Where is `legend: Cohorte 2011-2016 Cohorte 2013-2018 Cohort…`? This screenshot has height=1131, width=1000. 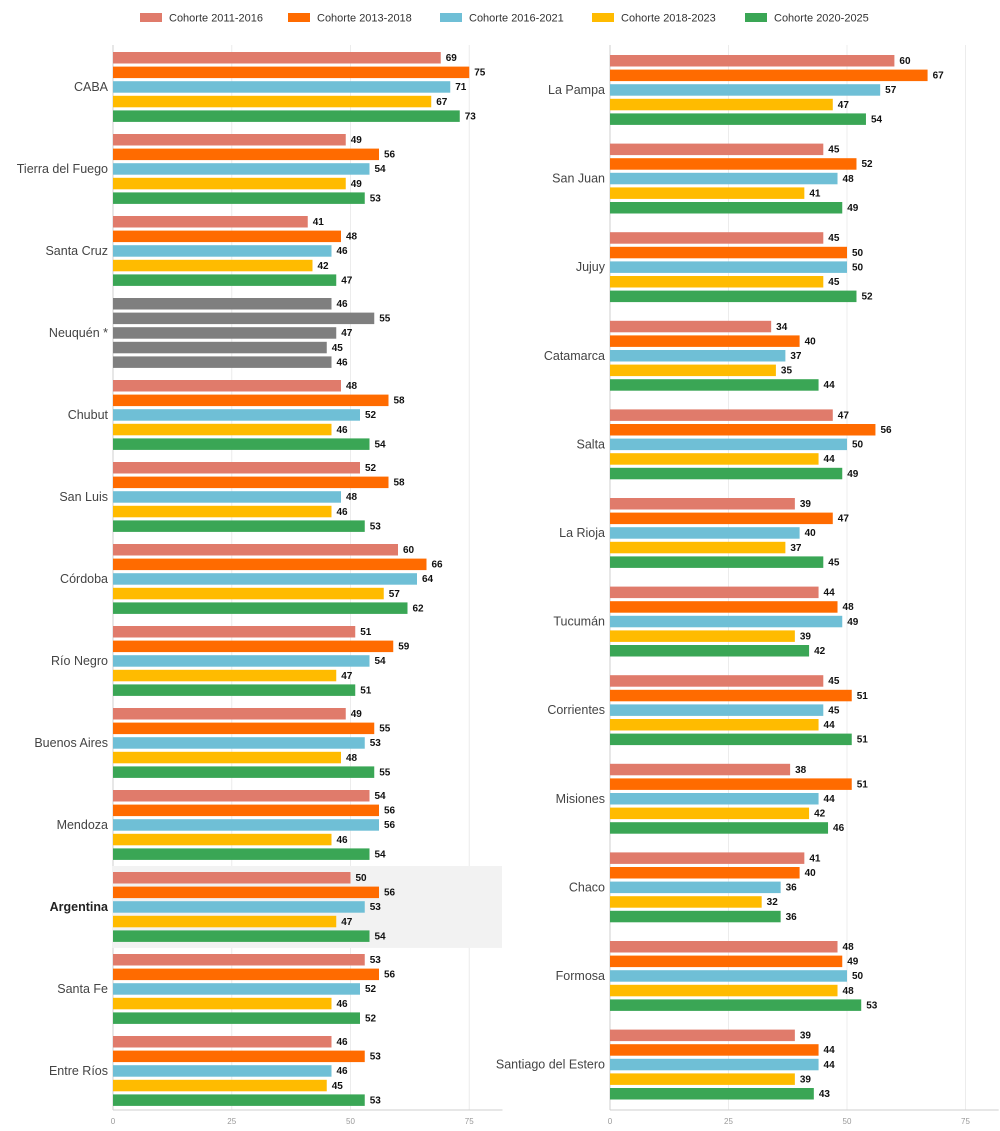
legend: Cohorte 2011-2016 Cohorte 2013-2018 Cohort… is located at coordinates (504, 19).